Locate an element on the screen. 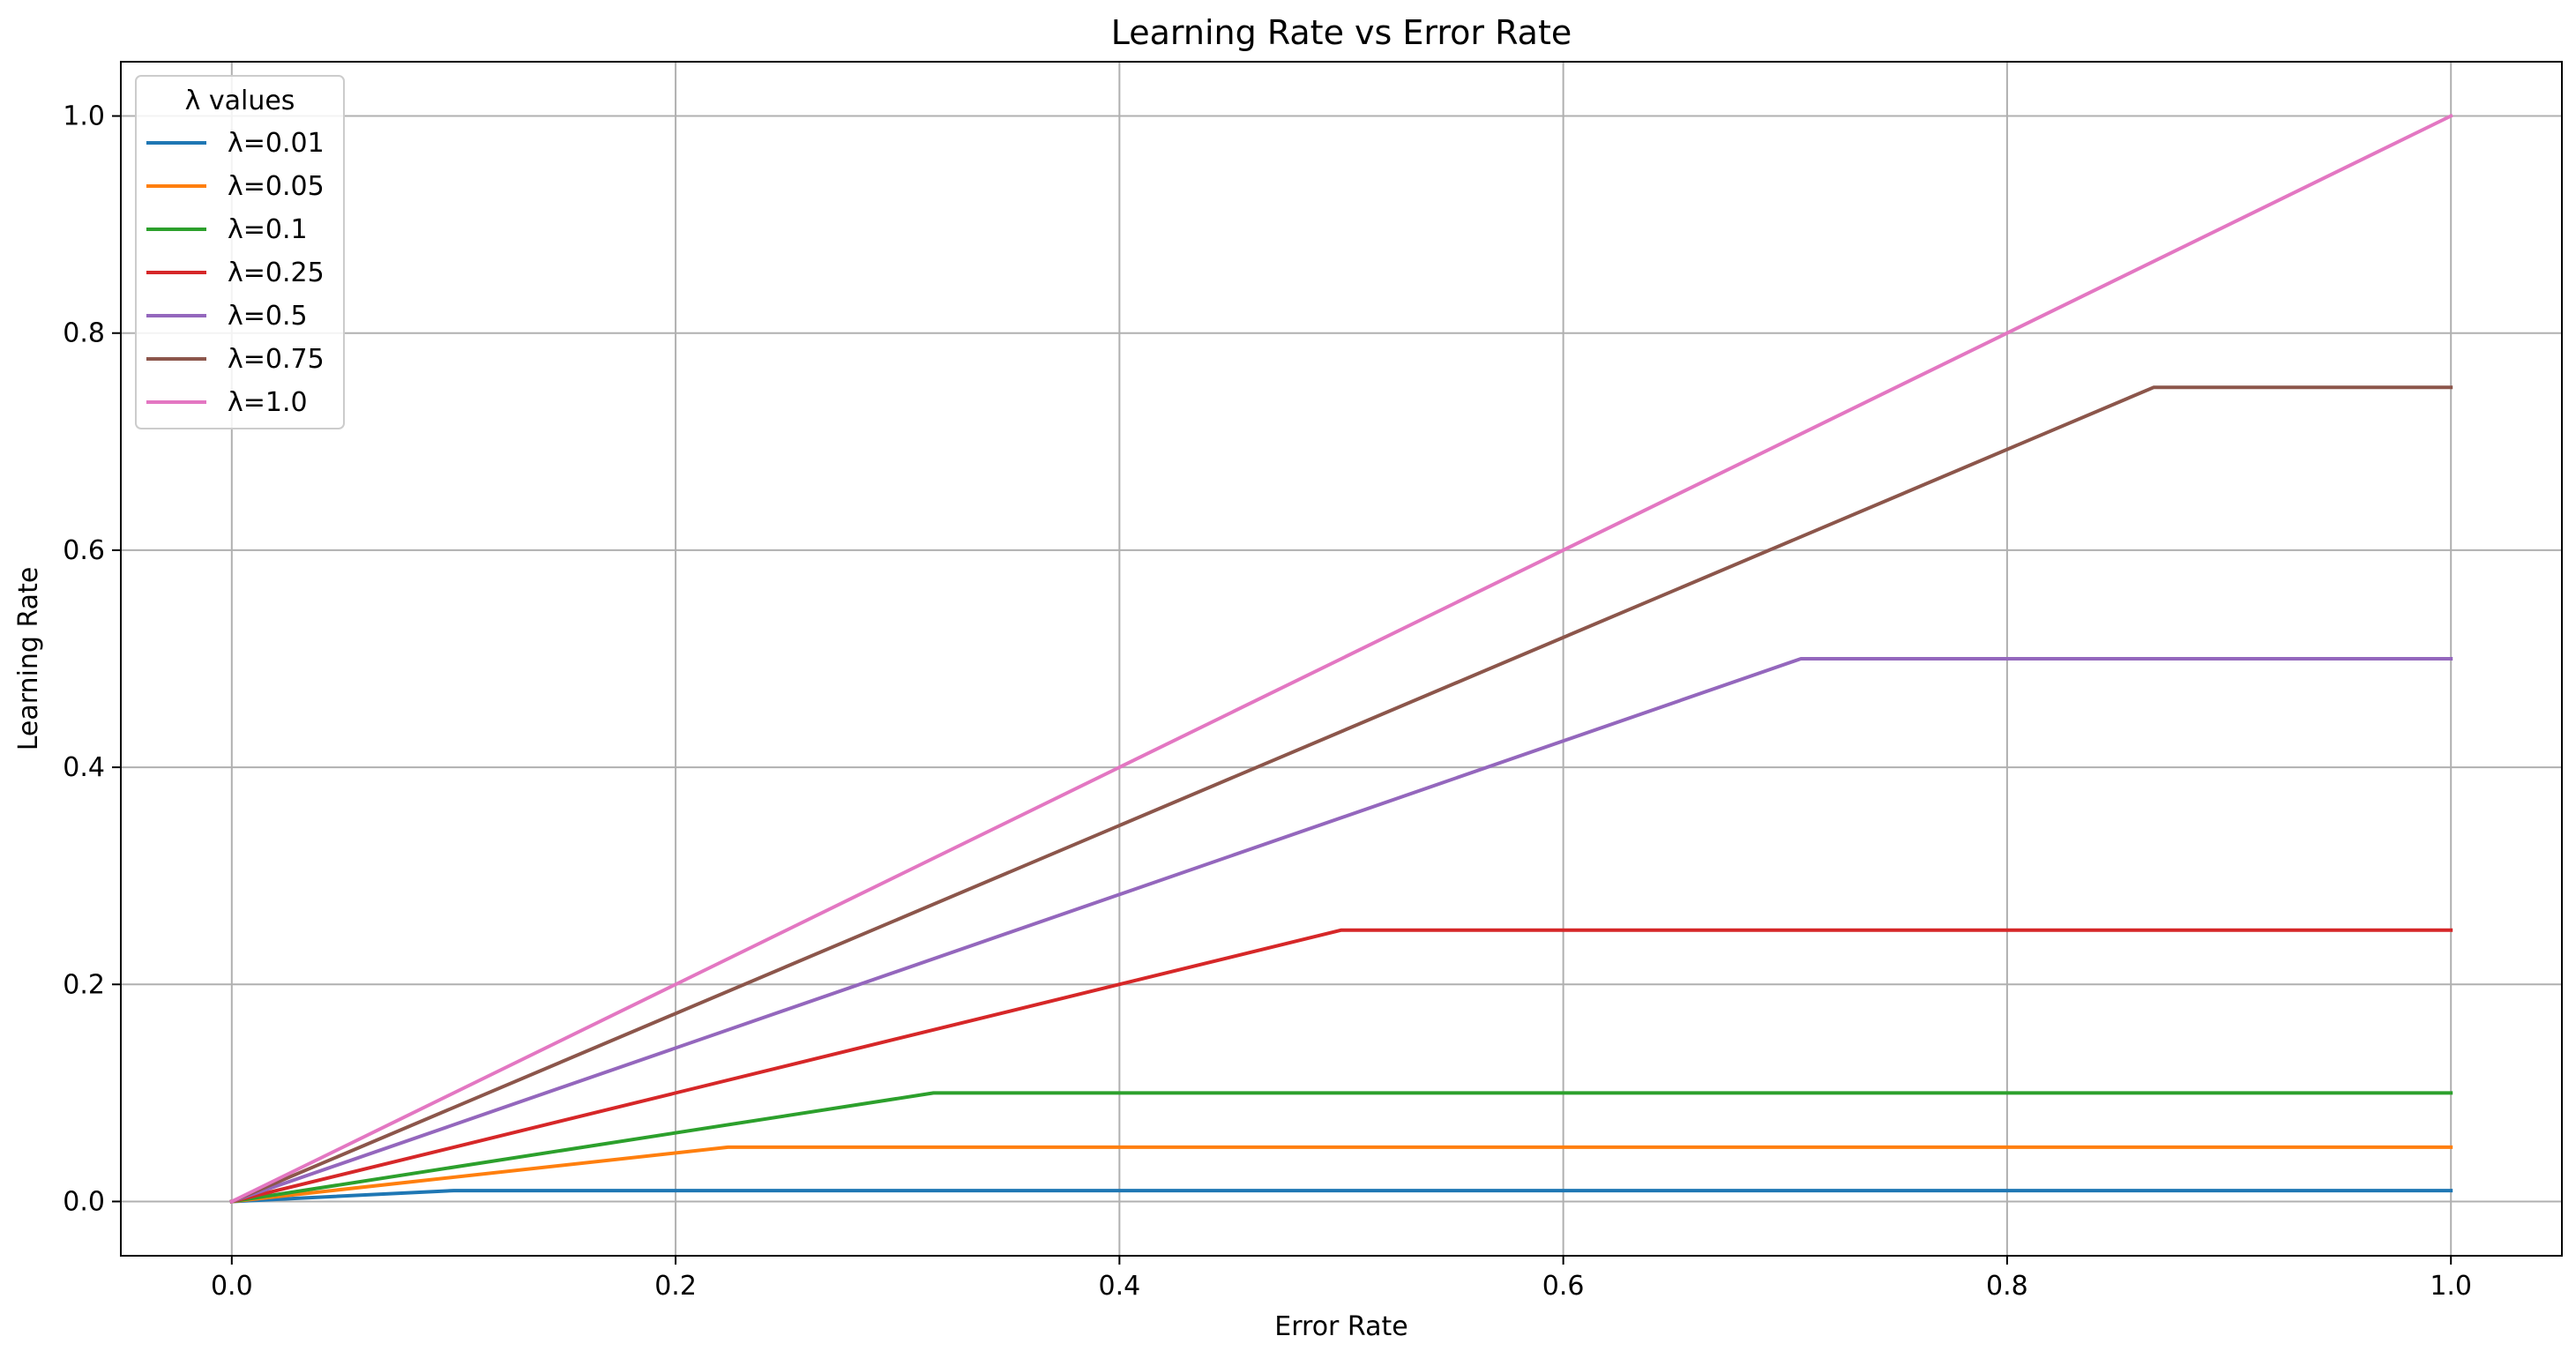  y-tick-label: 0.0 is located at coordinates (84, 1201).